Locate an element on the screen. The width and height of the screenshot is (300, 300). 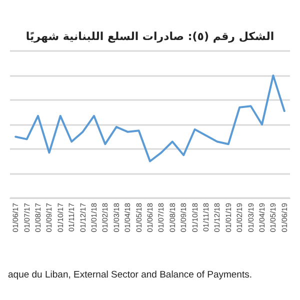
chart-title: الشكل رقم (٥): صادرات السلع اللبنانية شهريًا is located at coordinates (150, 36).